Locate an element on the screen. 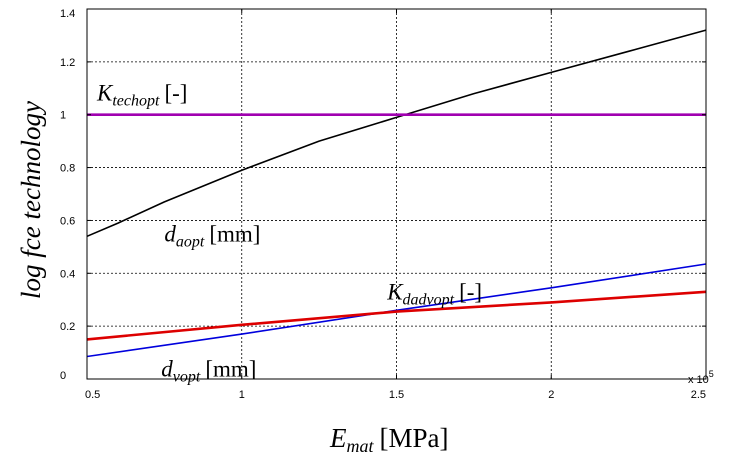 The width and height of the screenshot is (750, 458). x-axis-symbol: E is located at coordinates (338, 438).